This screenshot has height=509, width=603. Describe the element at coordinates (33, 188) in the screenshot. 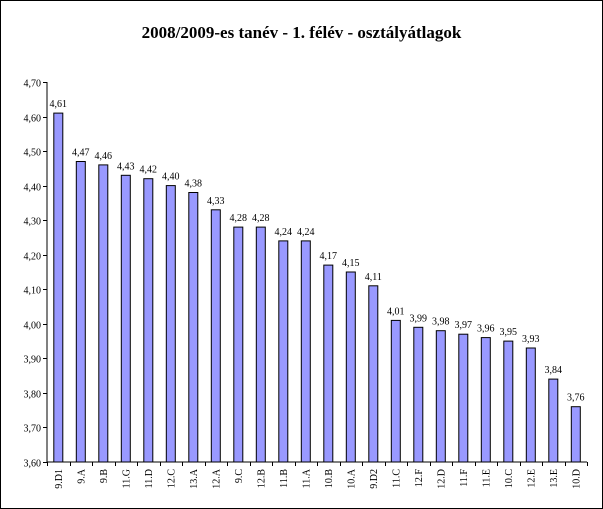

I see `y-tick-label: 4,40` at that location.